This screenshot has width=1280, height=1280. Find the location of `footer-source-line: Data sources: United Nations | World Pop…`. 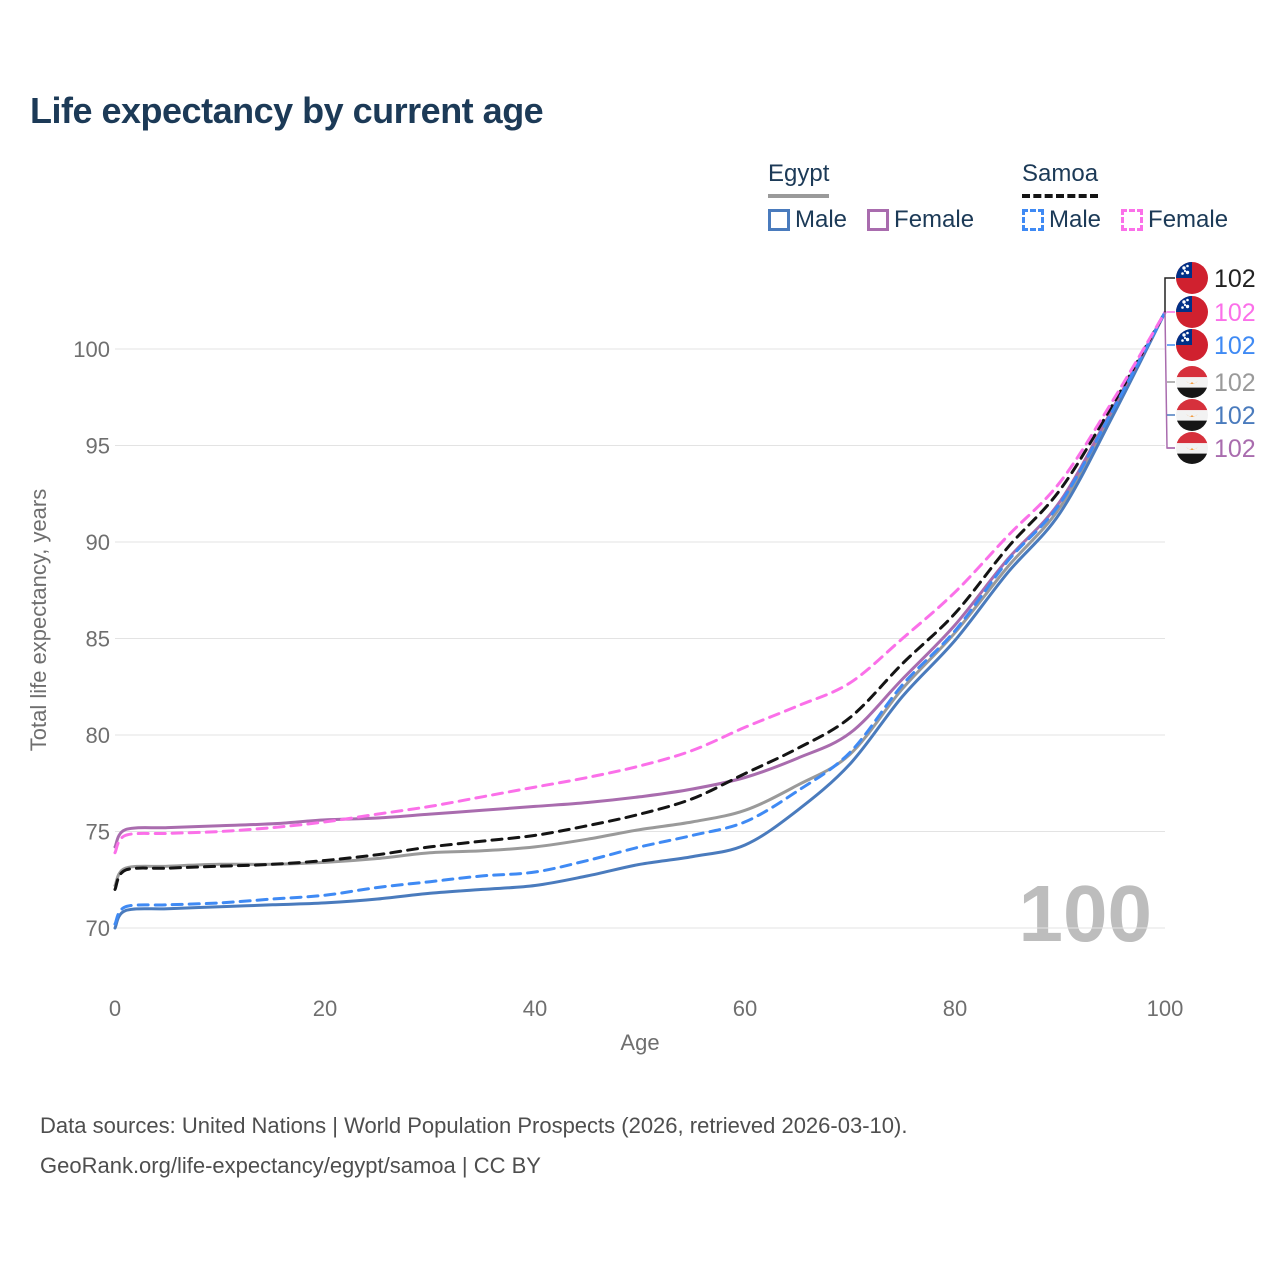

footer-source-line: Data sources: United Nations | World Pop… is located at coordinates (474, 1125).